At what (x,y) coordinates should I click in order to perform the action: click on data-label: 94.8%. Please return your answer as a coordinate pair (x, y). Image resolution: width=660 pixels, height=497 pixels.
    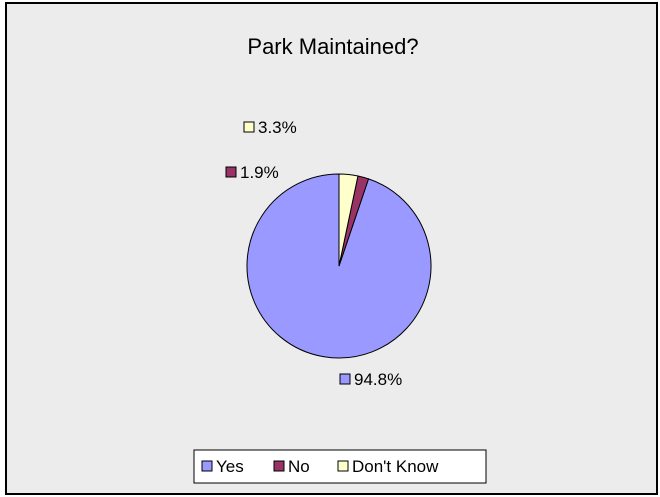
    Looking at the image, I should click on (378, 379).